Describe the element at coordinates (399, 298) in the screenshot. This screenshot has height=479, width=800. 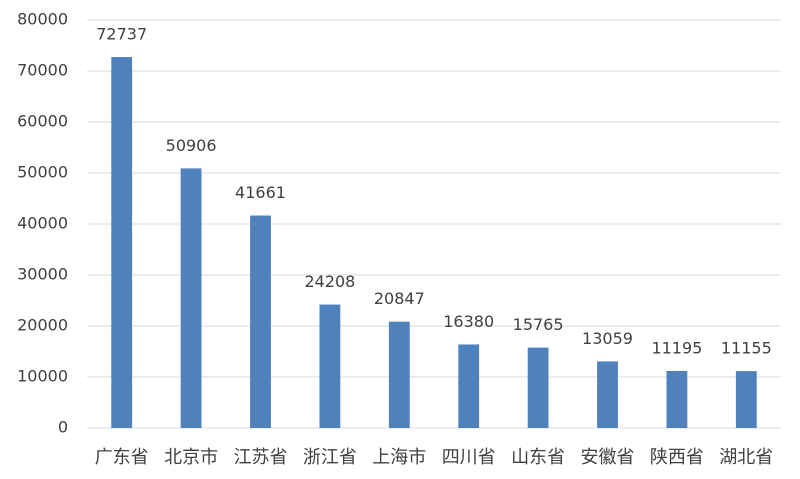
I see `data-label: 20847` at that location.